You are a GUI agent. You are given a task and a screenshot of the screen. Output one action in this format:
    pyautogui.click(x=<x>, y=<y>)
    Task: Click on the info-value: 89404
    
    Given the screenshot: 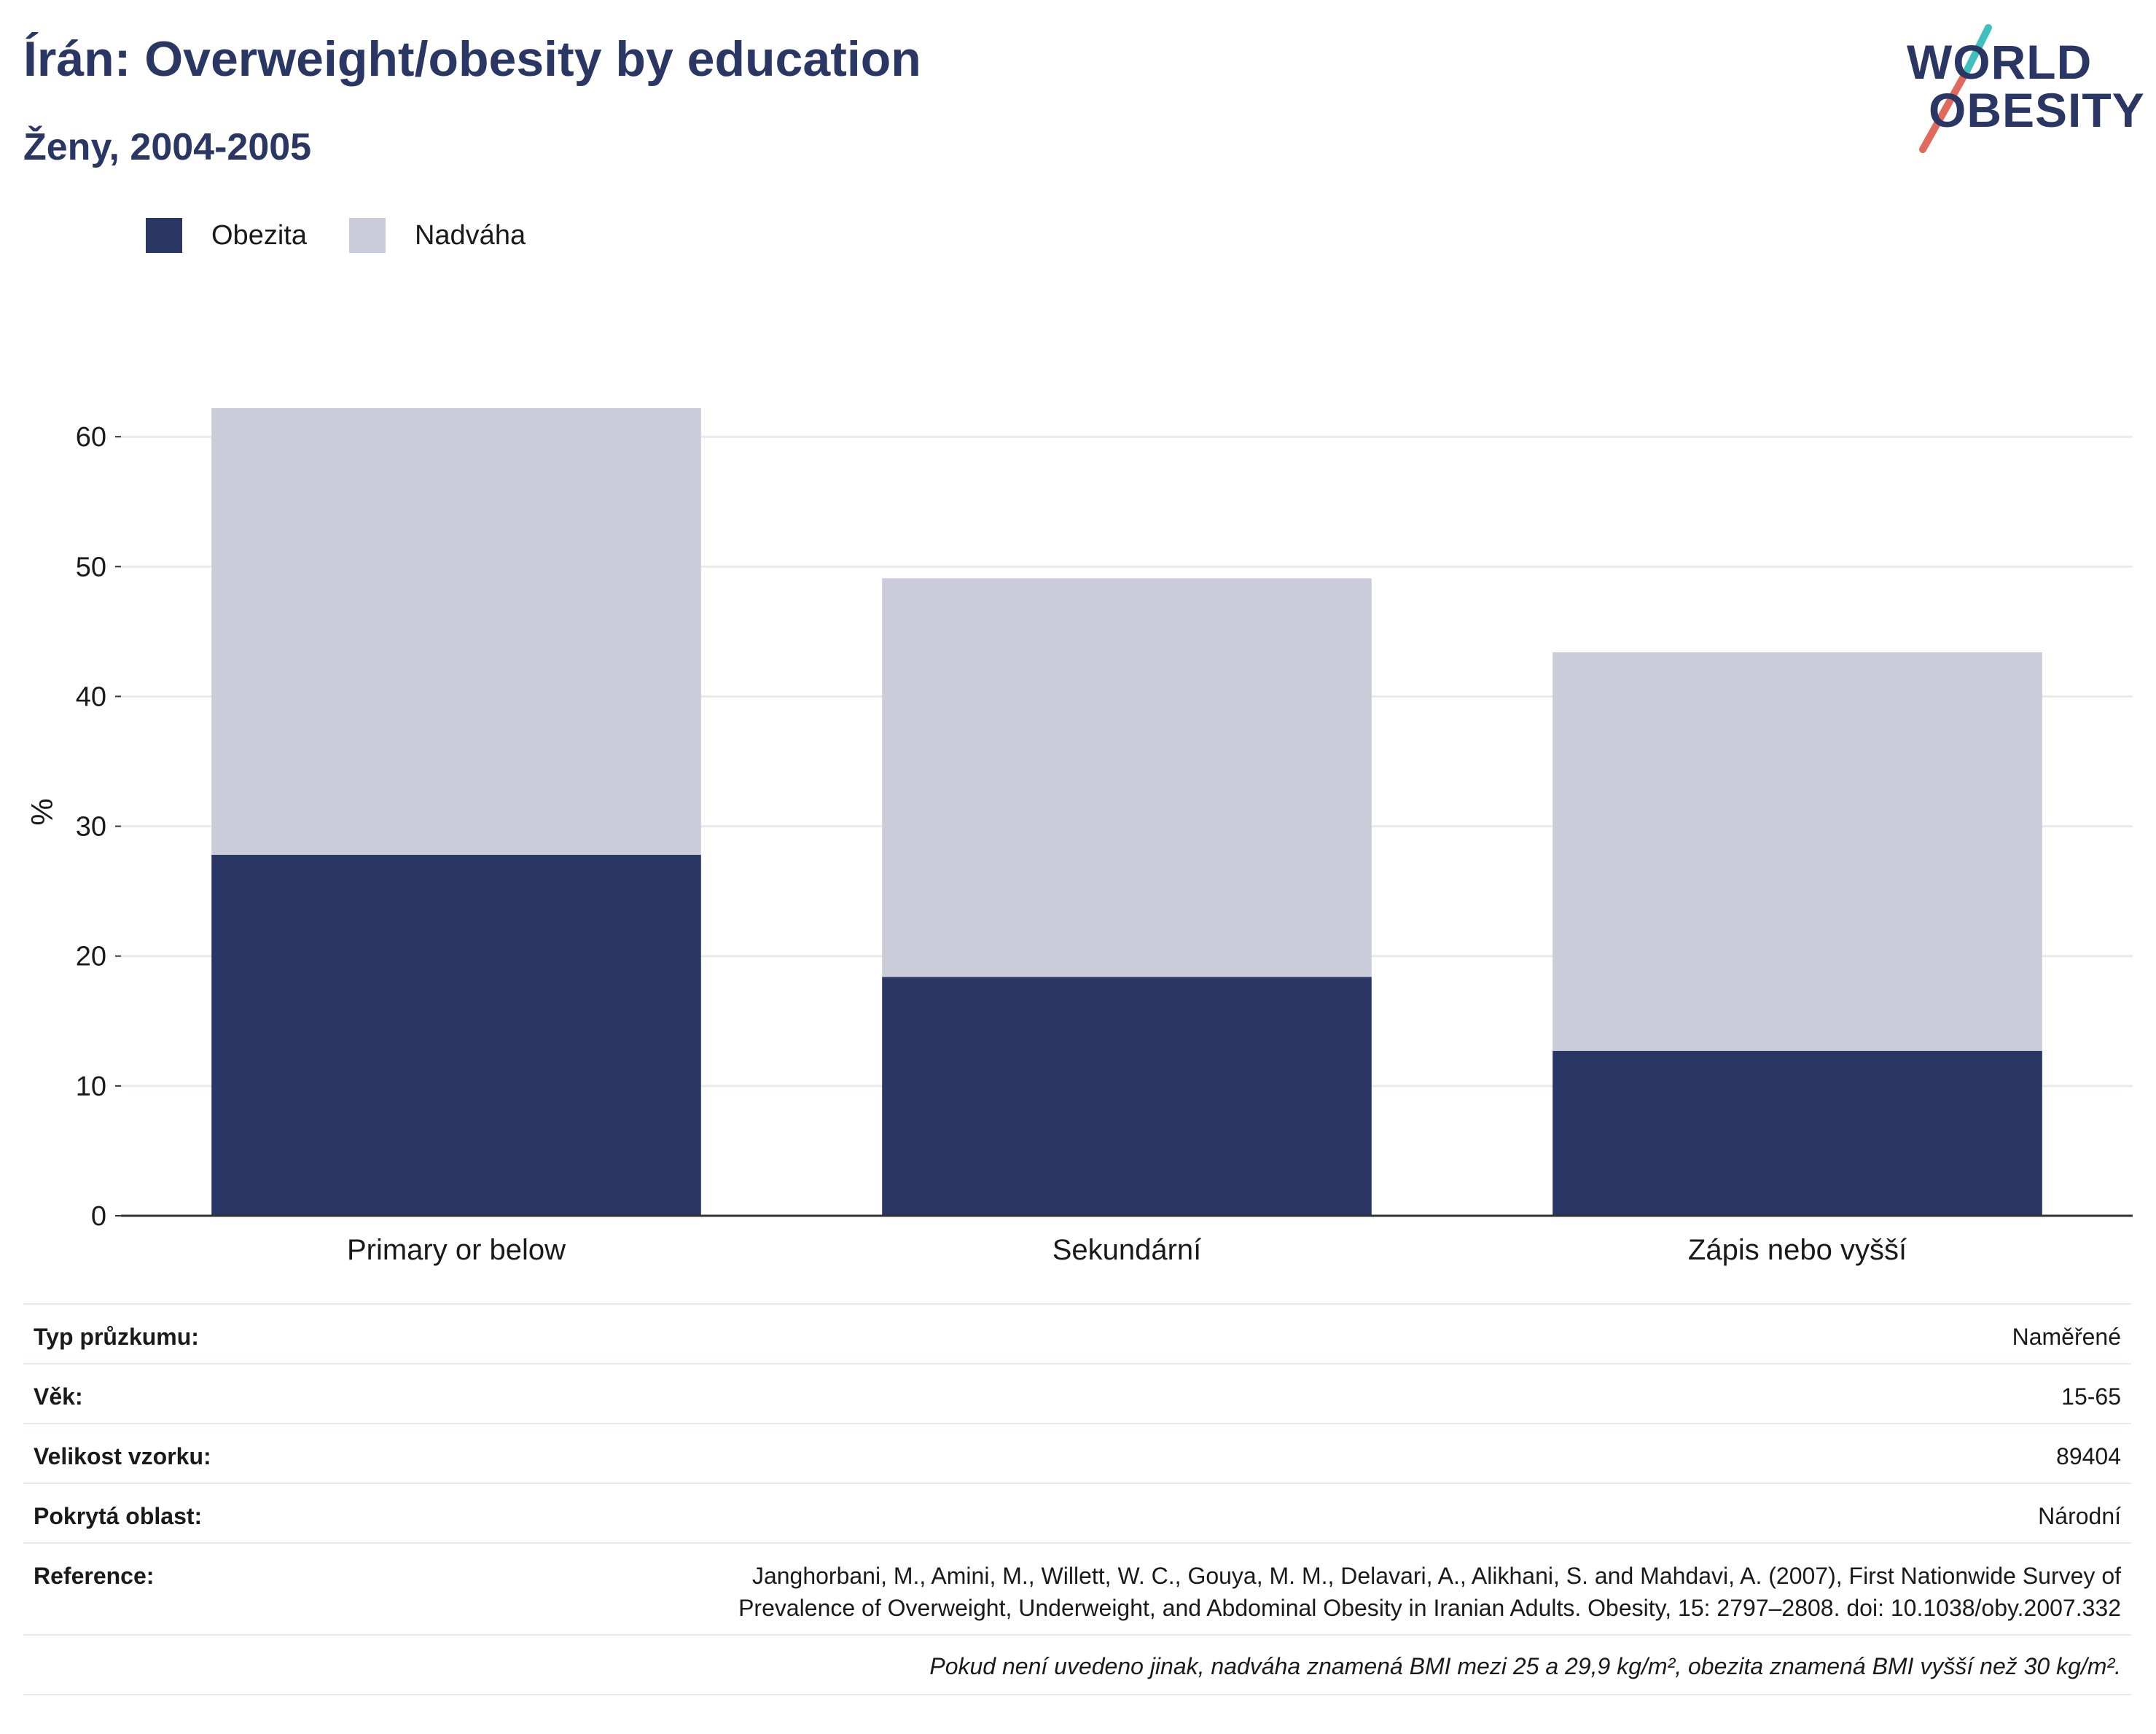 What is the action you would take?
    pyautogui.click(x=2089, y=1456)
    